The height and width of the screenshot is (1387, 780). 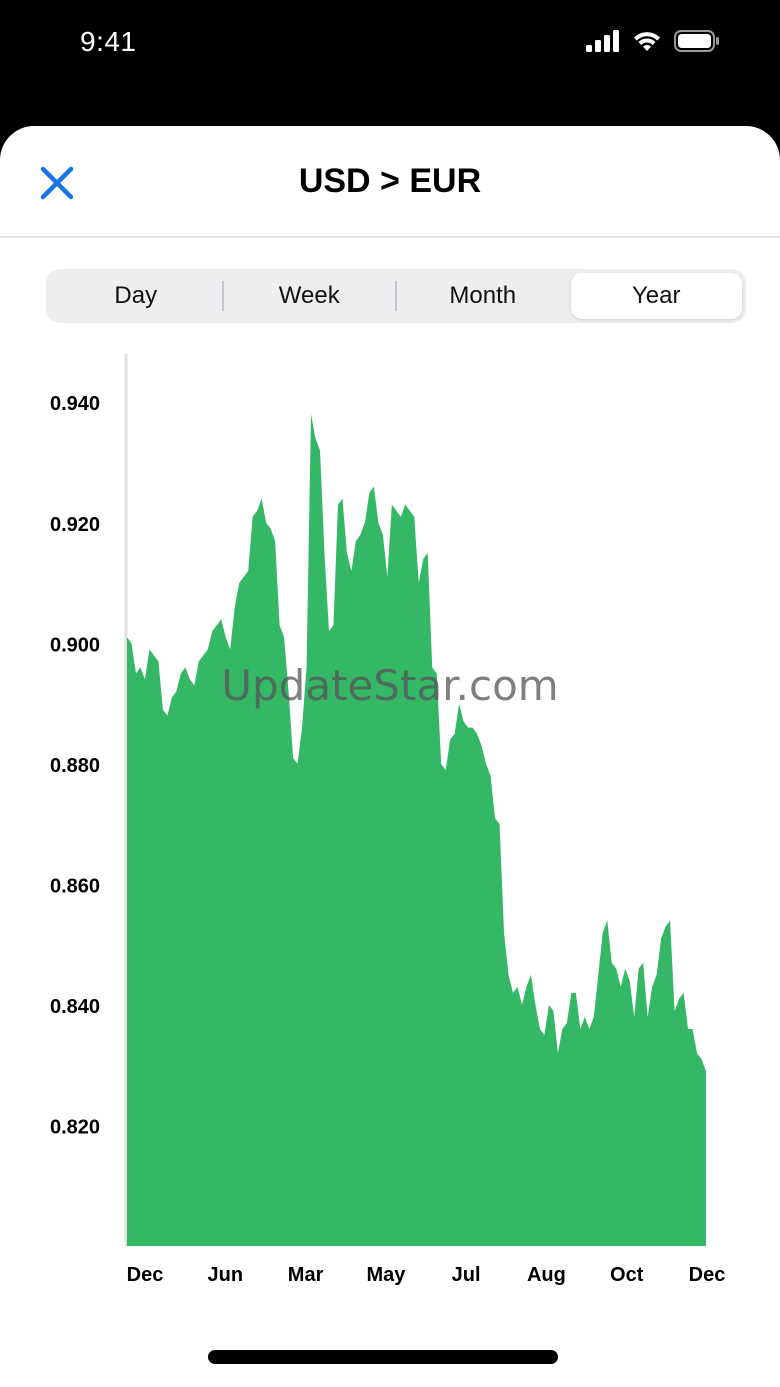 I want to click on y-tick-label: 0.820, so click(x=75, y=1128).